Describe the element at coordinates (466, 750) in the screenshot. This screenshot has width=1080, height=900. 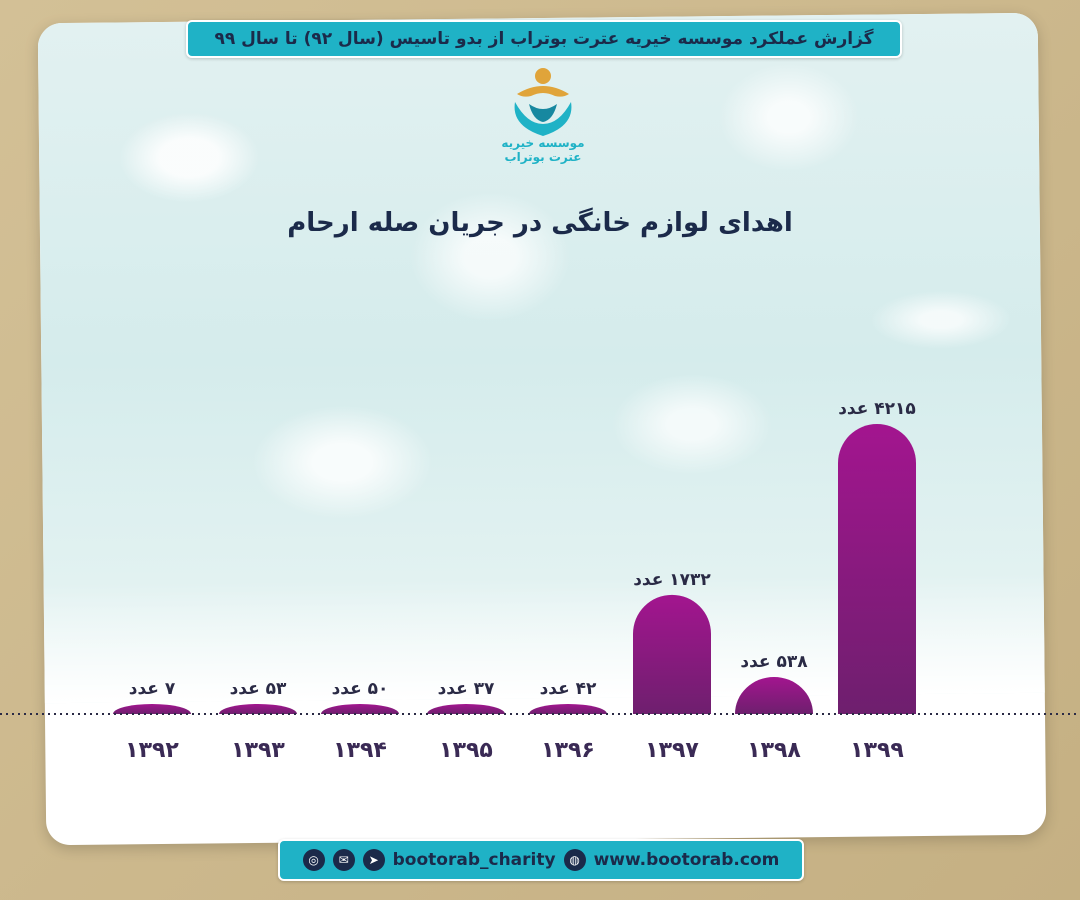
I see `x-tick-label: ۱۳۹۵` at that location.